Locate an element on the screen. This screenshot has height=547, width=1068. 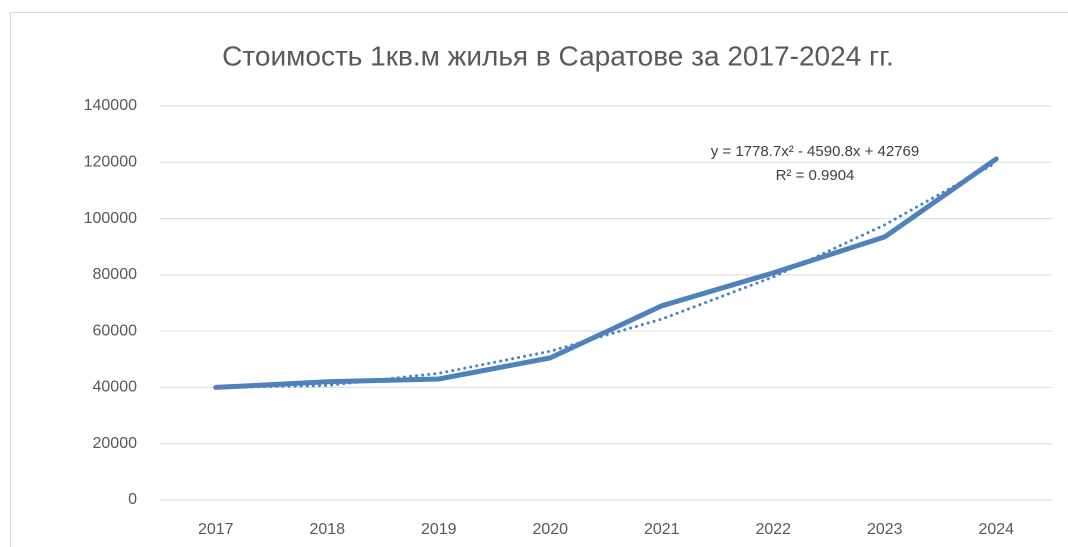
x-tick-label: 2018 is located at coordinates (327, 529).